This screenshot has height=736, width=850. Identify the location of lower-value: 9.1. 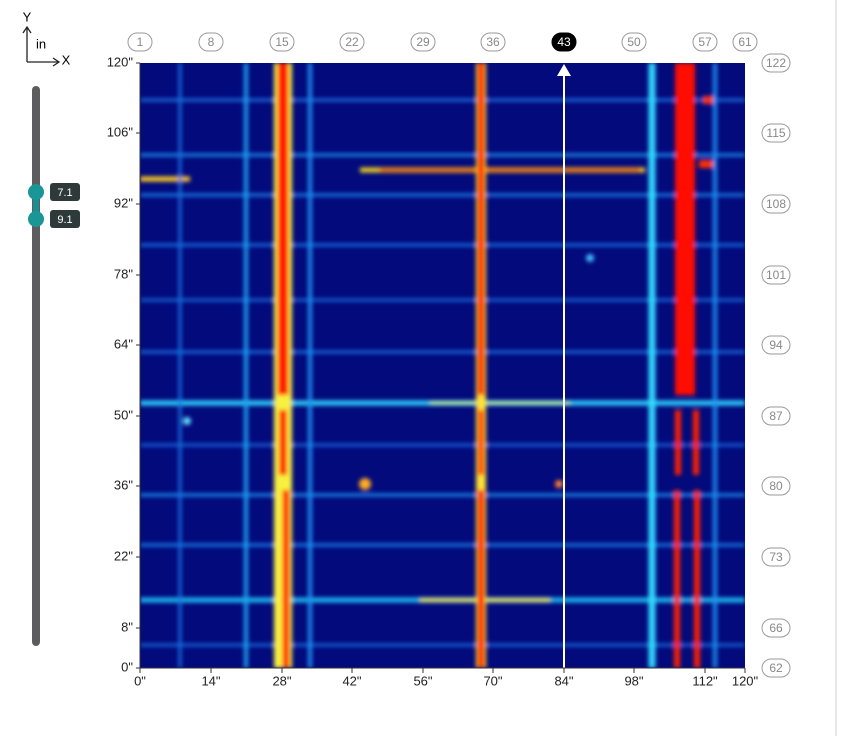
(64, 220).